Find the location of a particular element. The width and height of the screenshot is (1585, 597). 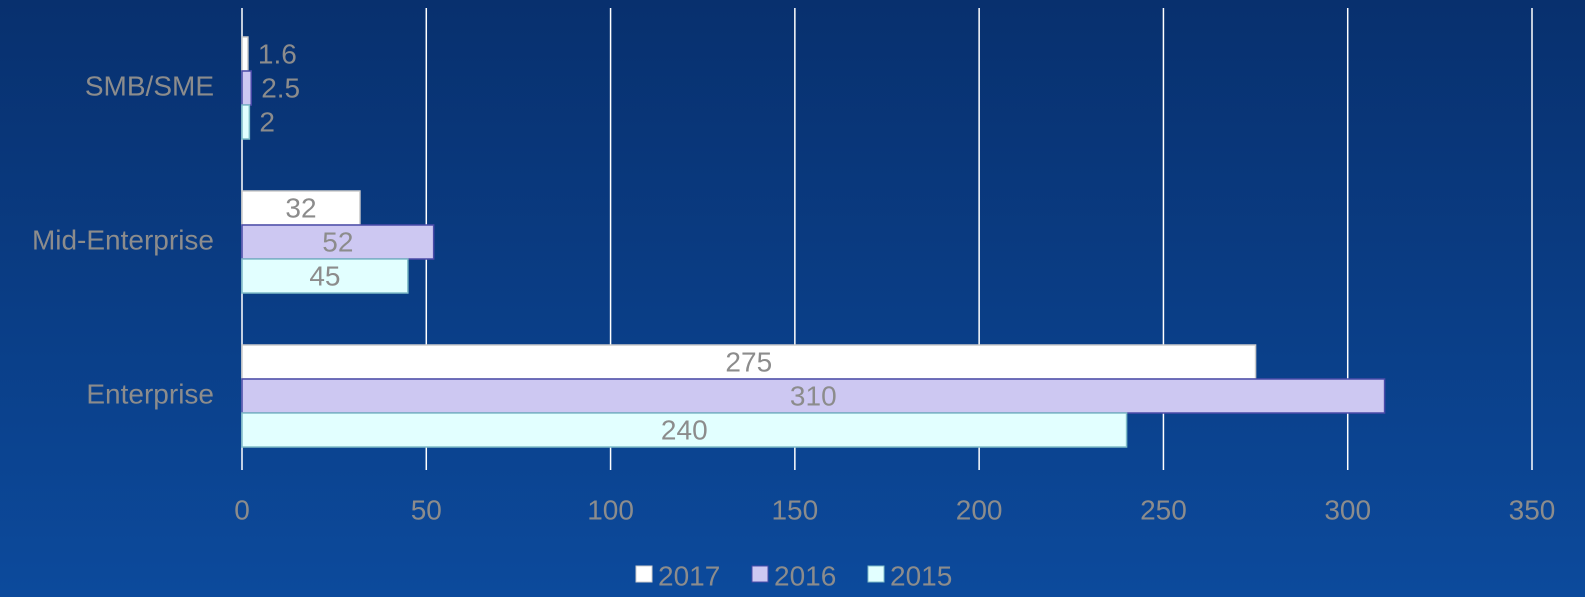

data-label: 45 is located at coordinates (324, 275).